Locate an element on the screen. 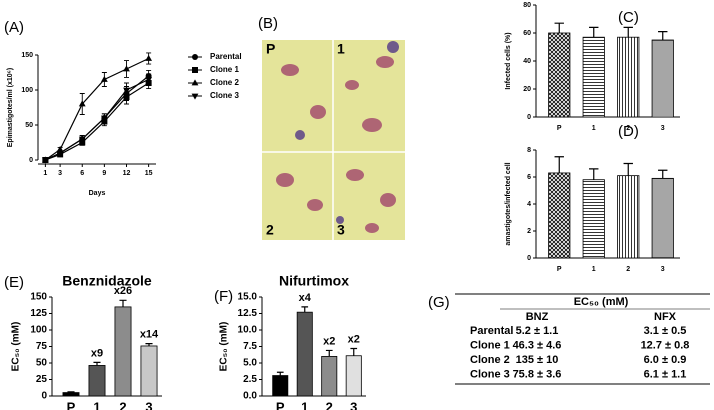 This screenshot has width=714, height=410. panel-label: (E) is located at coordinates (14, 282).